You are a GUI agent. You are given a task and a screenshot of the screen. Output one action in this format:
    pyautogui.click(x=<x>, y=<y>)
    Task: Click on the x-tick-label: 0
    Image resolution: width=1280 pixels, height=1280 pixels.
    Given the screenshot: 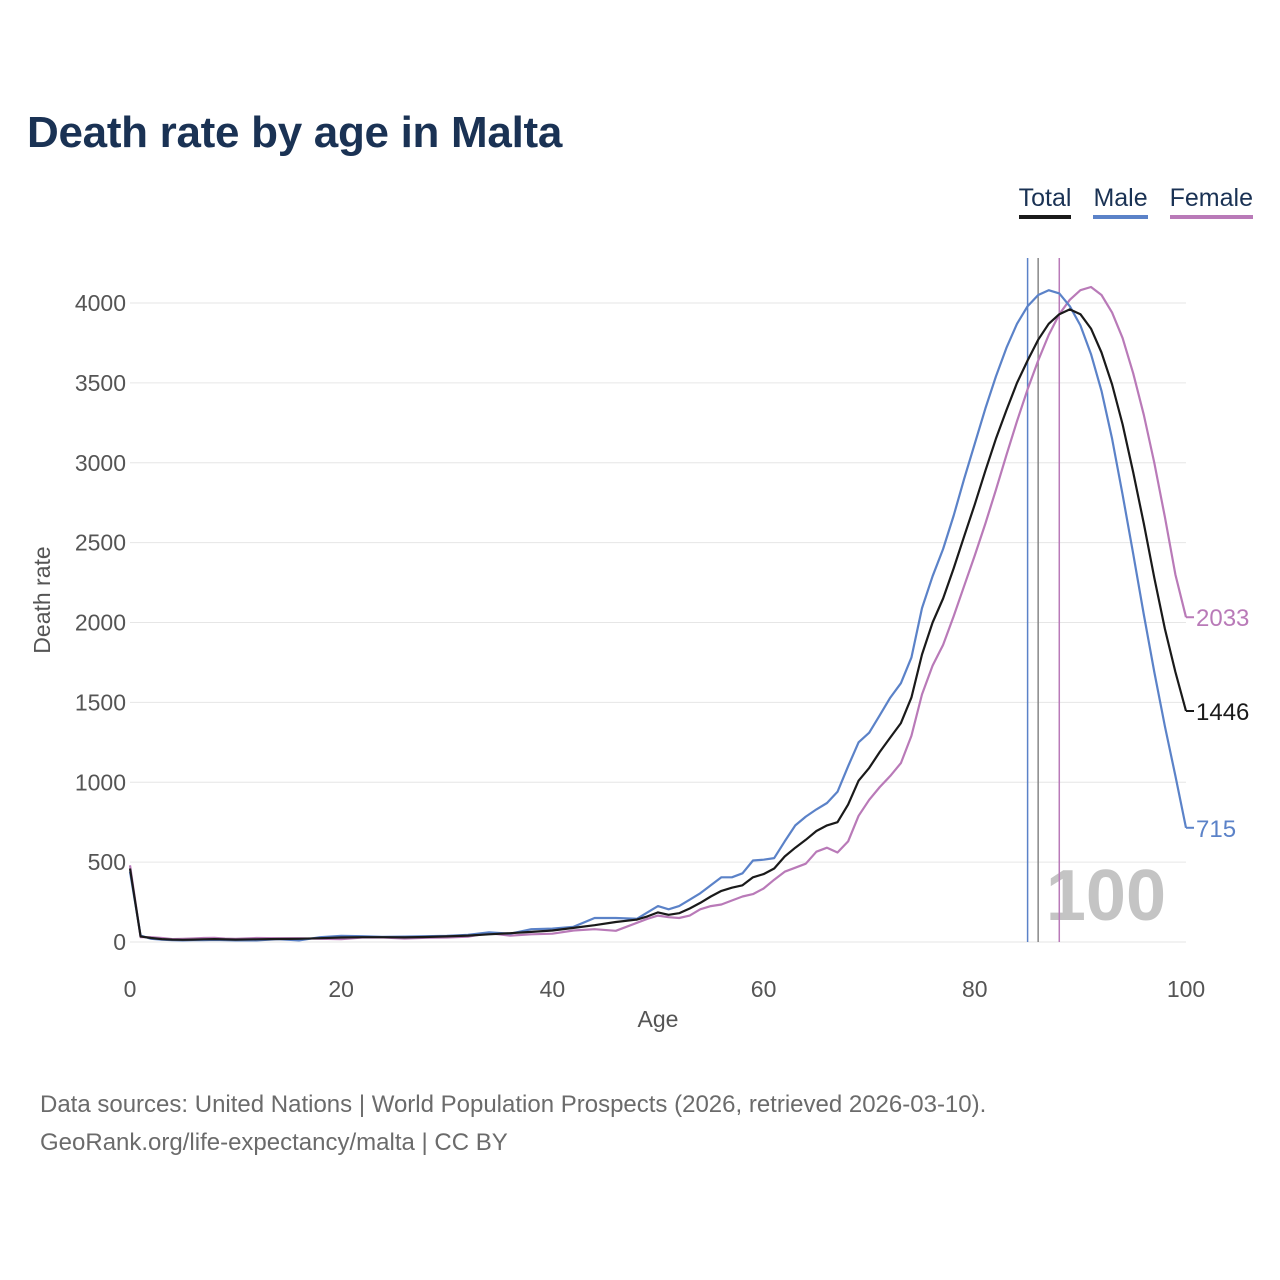 What is the action you would take?
    pyautogui.click(x=130, y=989)
    